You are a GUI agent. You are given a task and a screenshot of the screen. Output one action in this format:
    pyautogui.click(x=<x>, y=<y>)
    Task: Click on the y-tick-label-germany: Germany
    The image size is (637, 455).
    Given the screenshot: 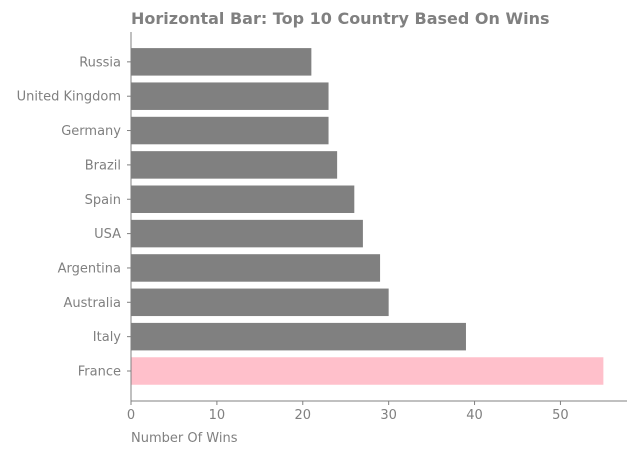 What is the action you would take?
    pyautogui.click(x=91, y=131)
    